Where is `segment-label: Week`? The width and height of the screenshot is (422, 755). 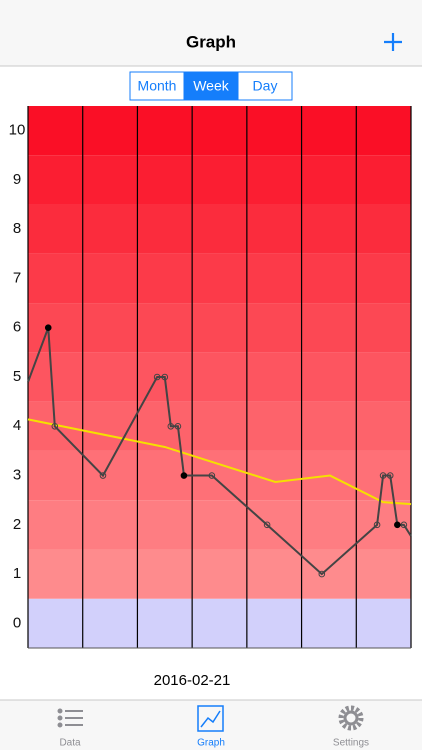
segment-label: Week is located at coordinates (211, 86).